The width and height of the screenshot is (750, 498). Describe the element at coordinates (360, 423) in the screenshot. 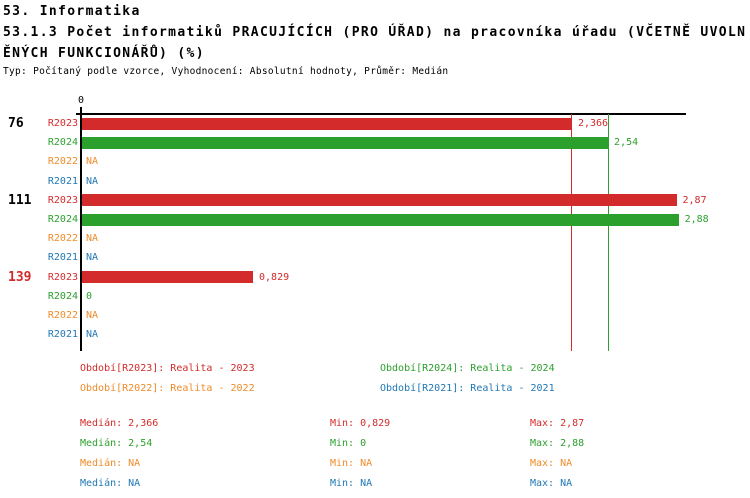

I see `stats-min: Min: 0,829` at that location.